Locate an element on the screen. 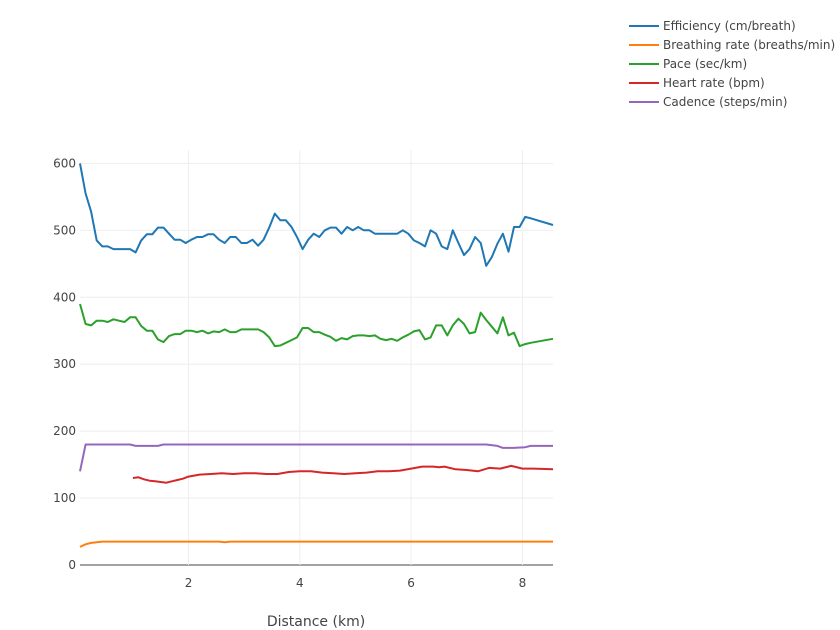  legend-label: Breathing rate (breaths/min) is located at coordinates (749, 45).